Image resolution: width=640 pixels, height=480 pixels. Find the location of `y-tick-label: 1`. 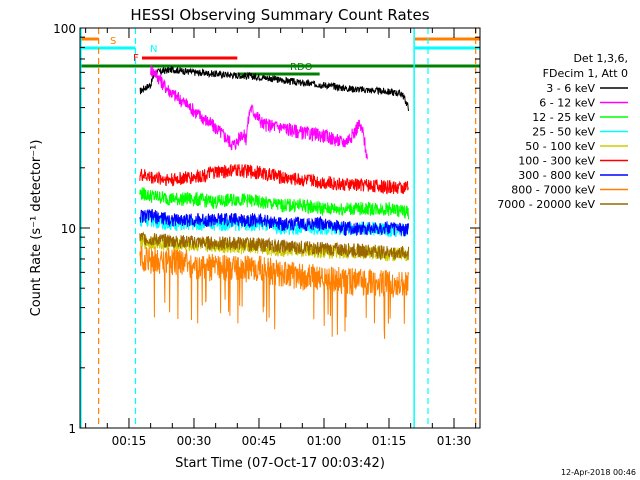

y-tick-label: 1 is located at coordinates (72, 429).